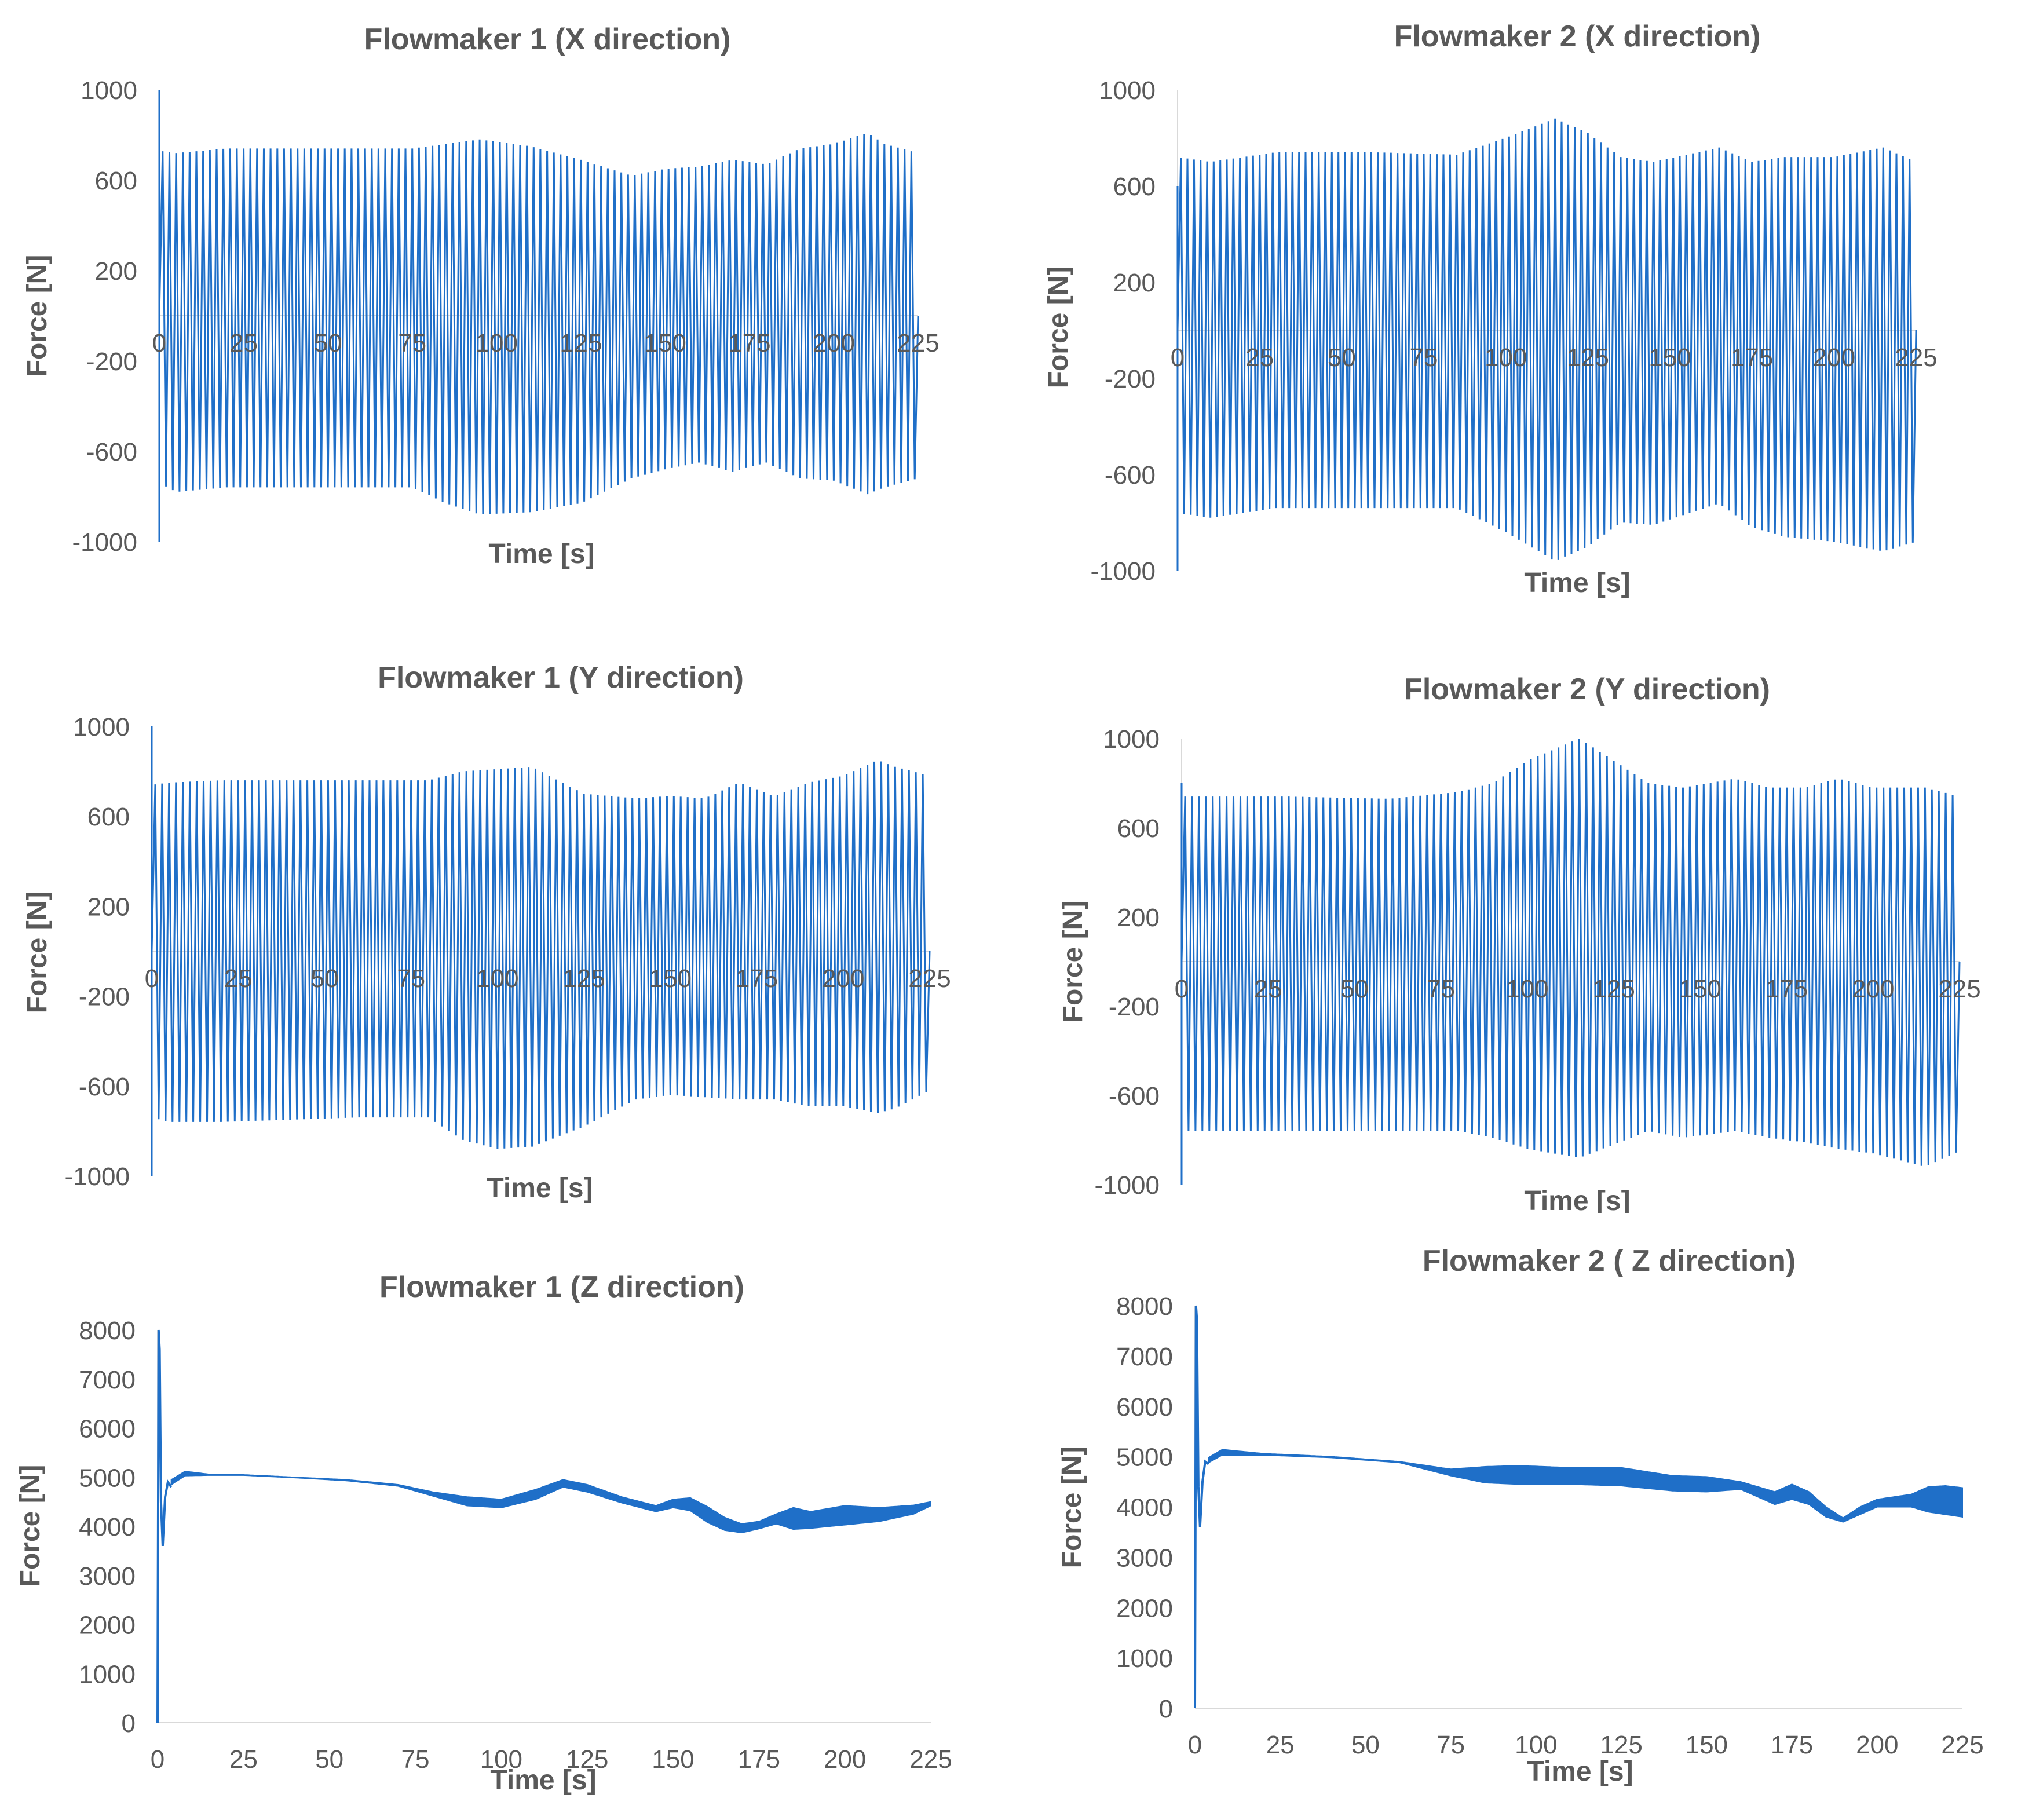 The image size is (2025, 1820). I want to click on chart-title: Flowmaker 1 (X direction), so click(548, 40).